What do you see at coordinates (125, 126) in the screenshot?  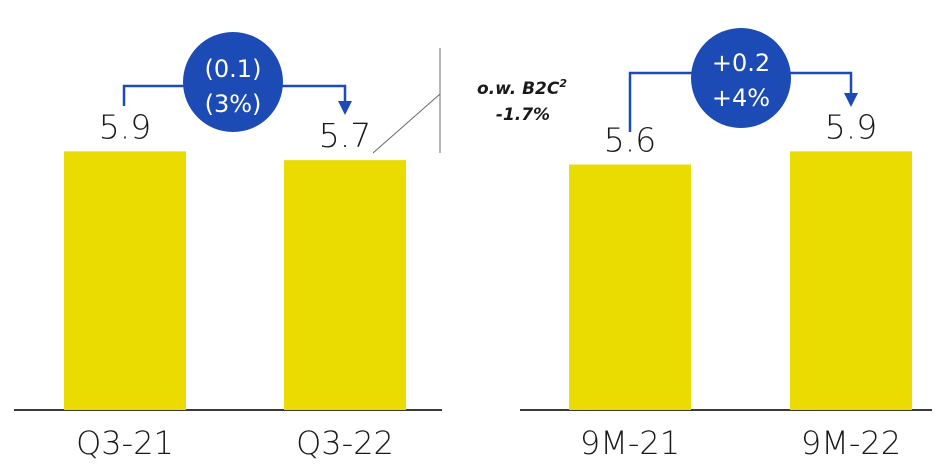 I see `value-label-q3-21: 5.9` at bounding box center [125, 126].